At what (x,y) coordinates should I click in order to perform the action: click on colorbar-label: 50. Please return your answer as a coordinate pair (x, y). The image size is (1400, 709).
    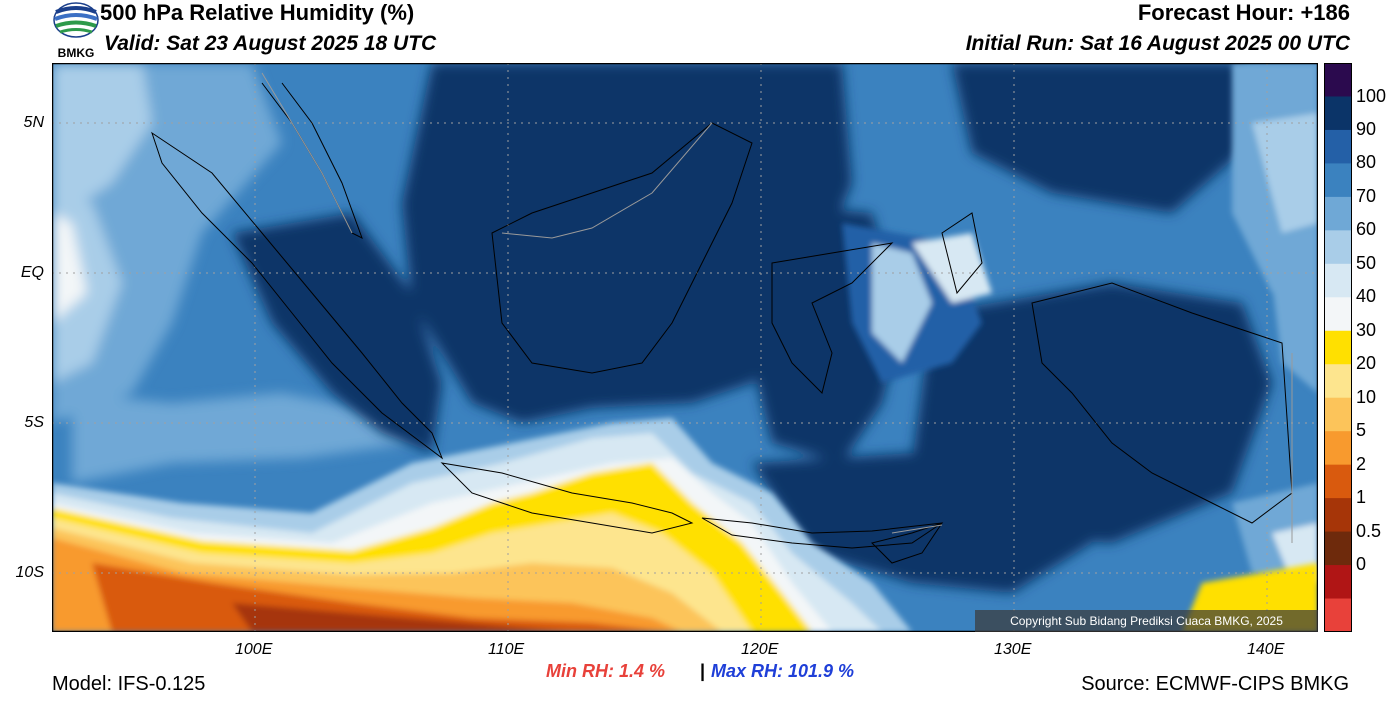
    Looking at the image, I should click on (1366, 262).